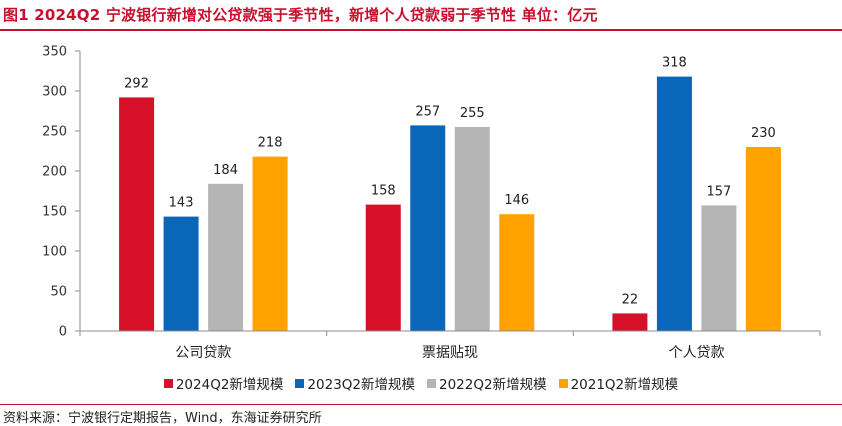 This screenshot has height=426, width=842. I want to click on legend-item-2024Q2新增规模: 2024Q2新增规模, so click(223, 383).